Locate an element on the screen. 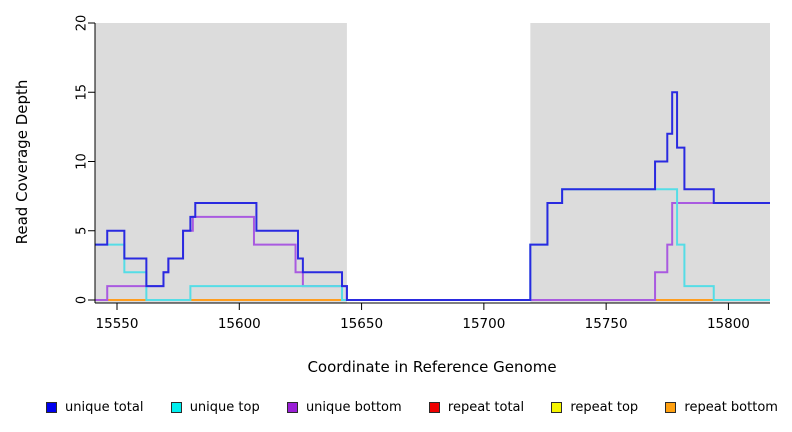 This screenshot has height=432, width=792. x-tick-label: 15750 is located at coordinates (606, 324).